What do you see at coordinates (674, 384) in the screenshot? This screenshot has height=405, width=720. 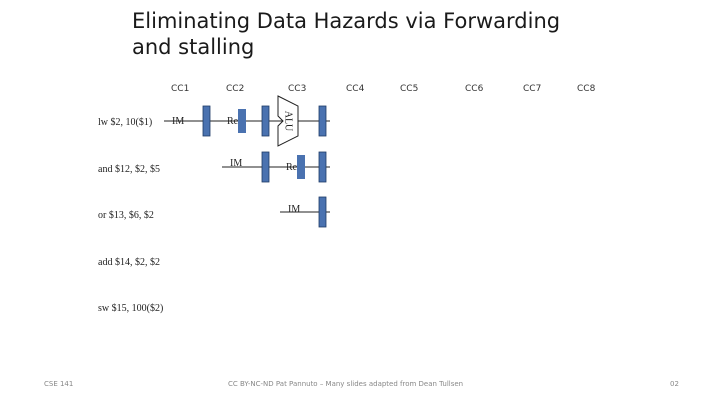 I see `slide-number: 02` at bounding box center [674, 384].